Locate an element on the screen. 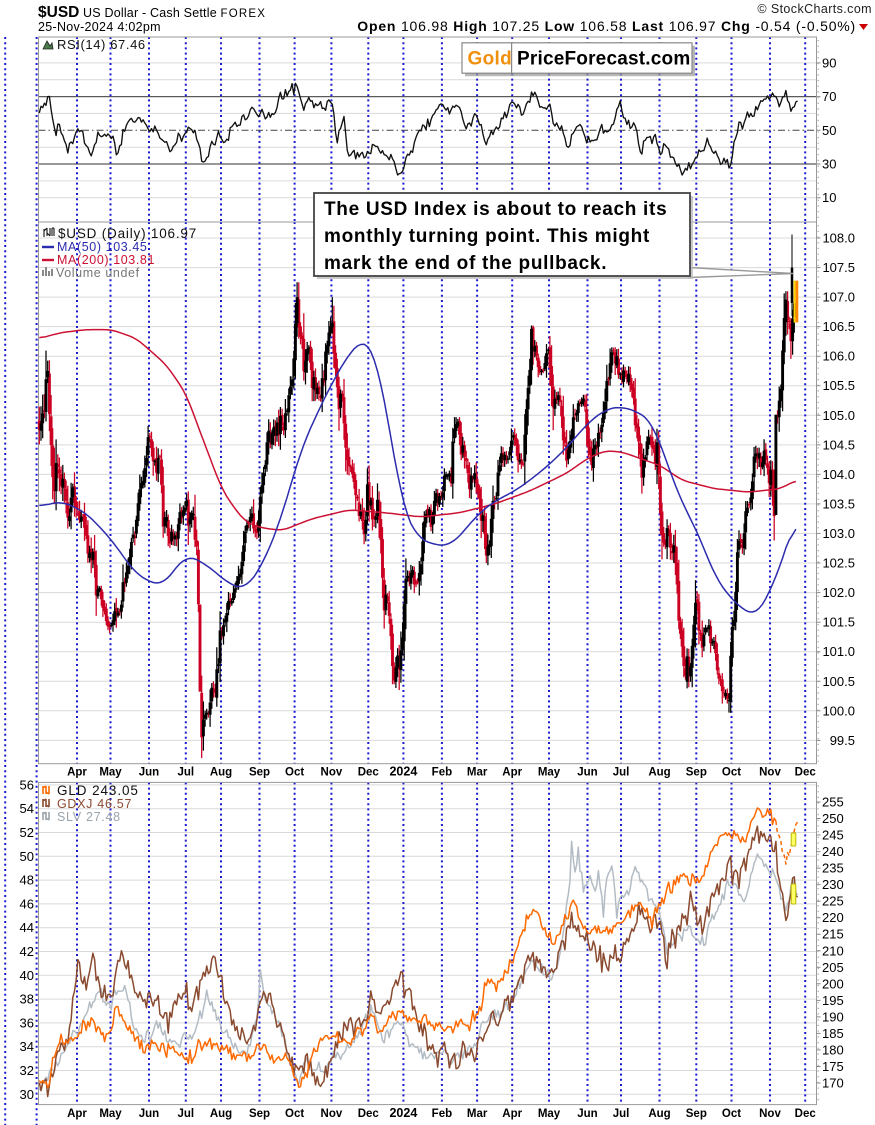  svg-text: 90 is located at coordinates (829, 62).